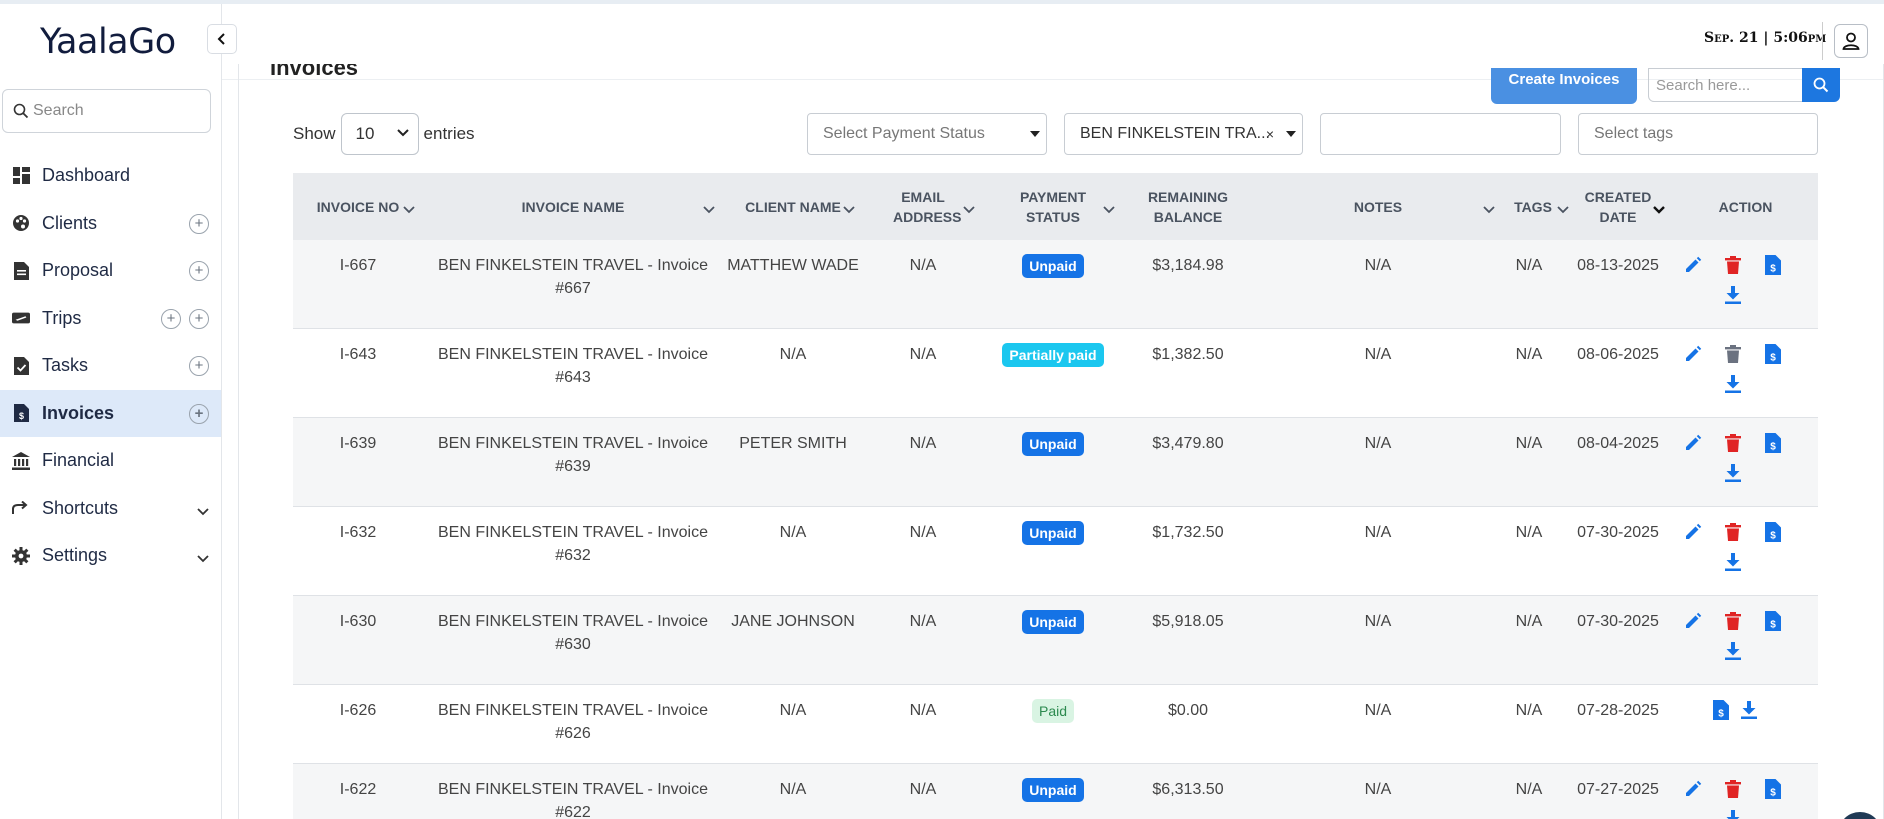 Image resolution: width=1884 pixels, height=819 pixels. I want to click on invoice-no-cell: I-667, so click(358, 265).